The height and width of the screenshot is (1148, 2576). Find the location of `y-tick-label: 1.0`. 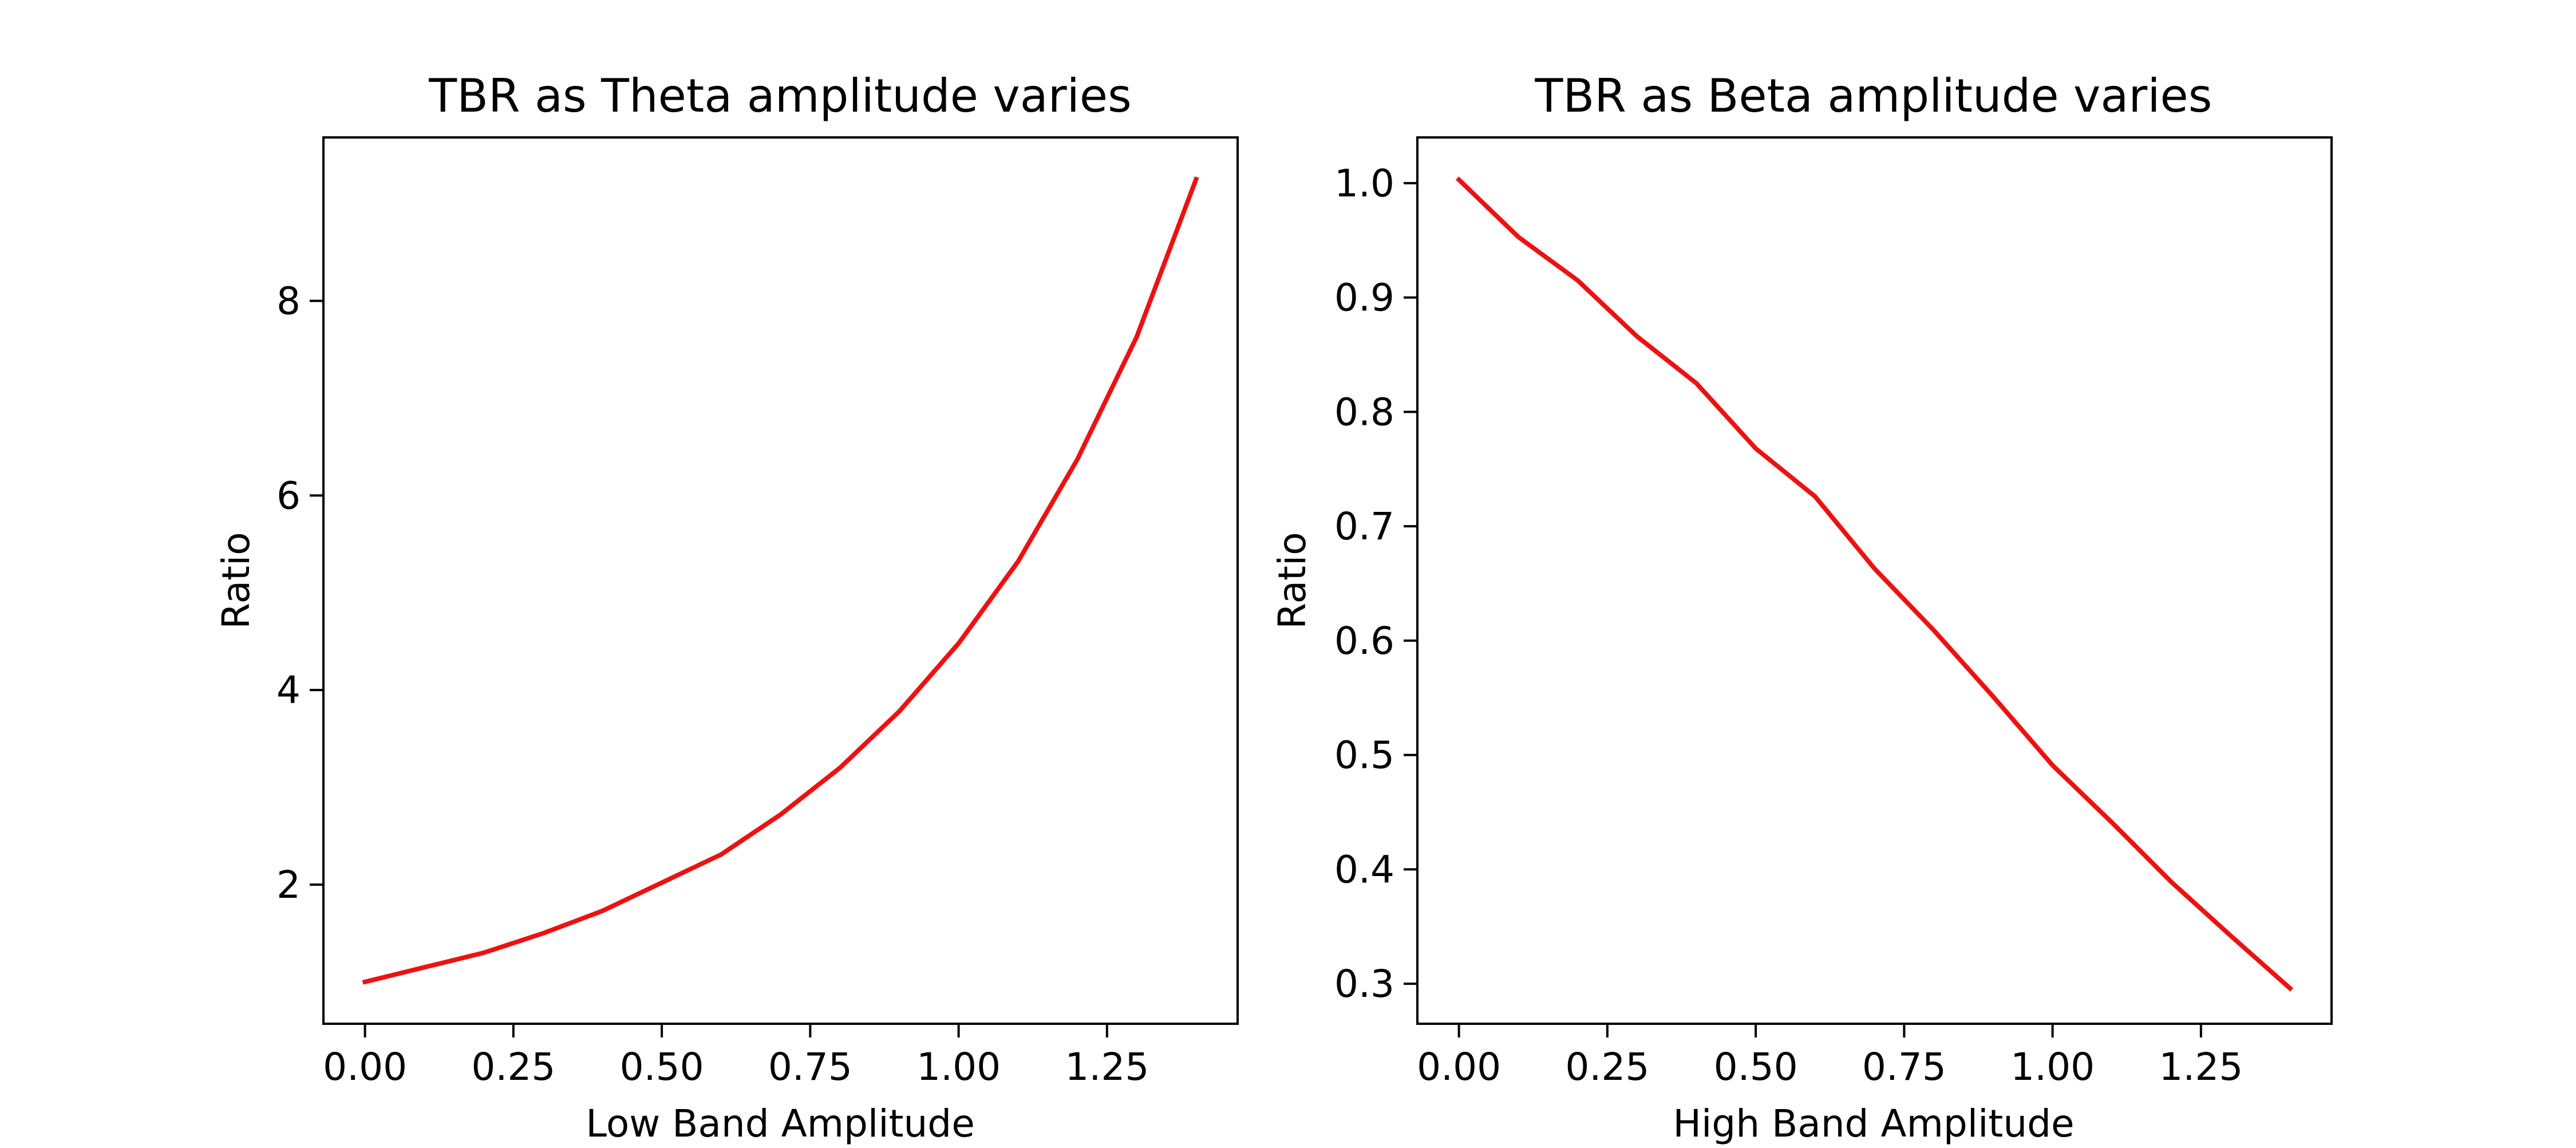

y-tick-label: 1.0 is located at coordinates (1364, 183).